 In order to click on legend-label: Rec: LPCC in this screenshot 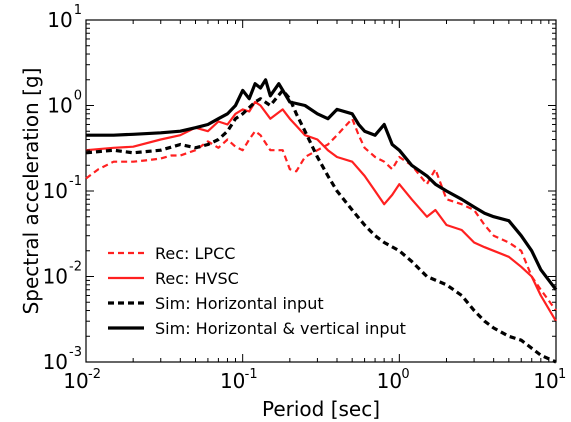, I will do `click(195, 253)`.